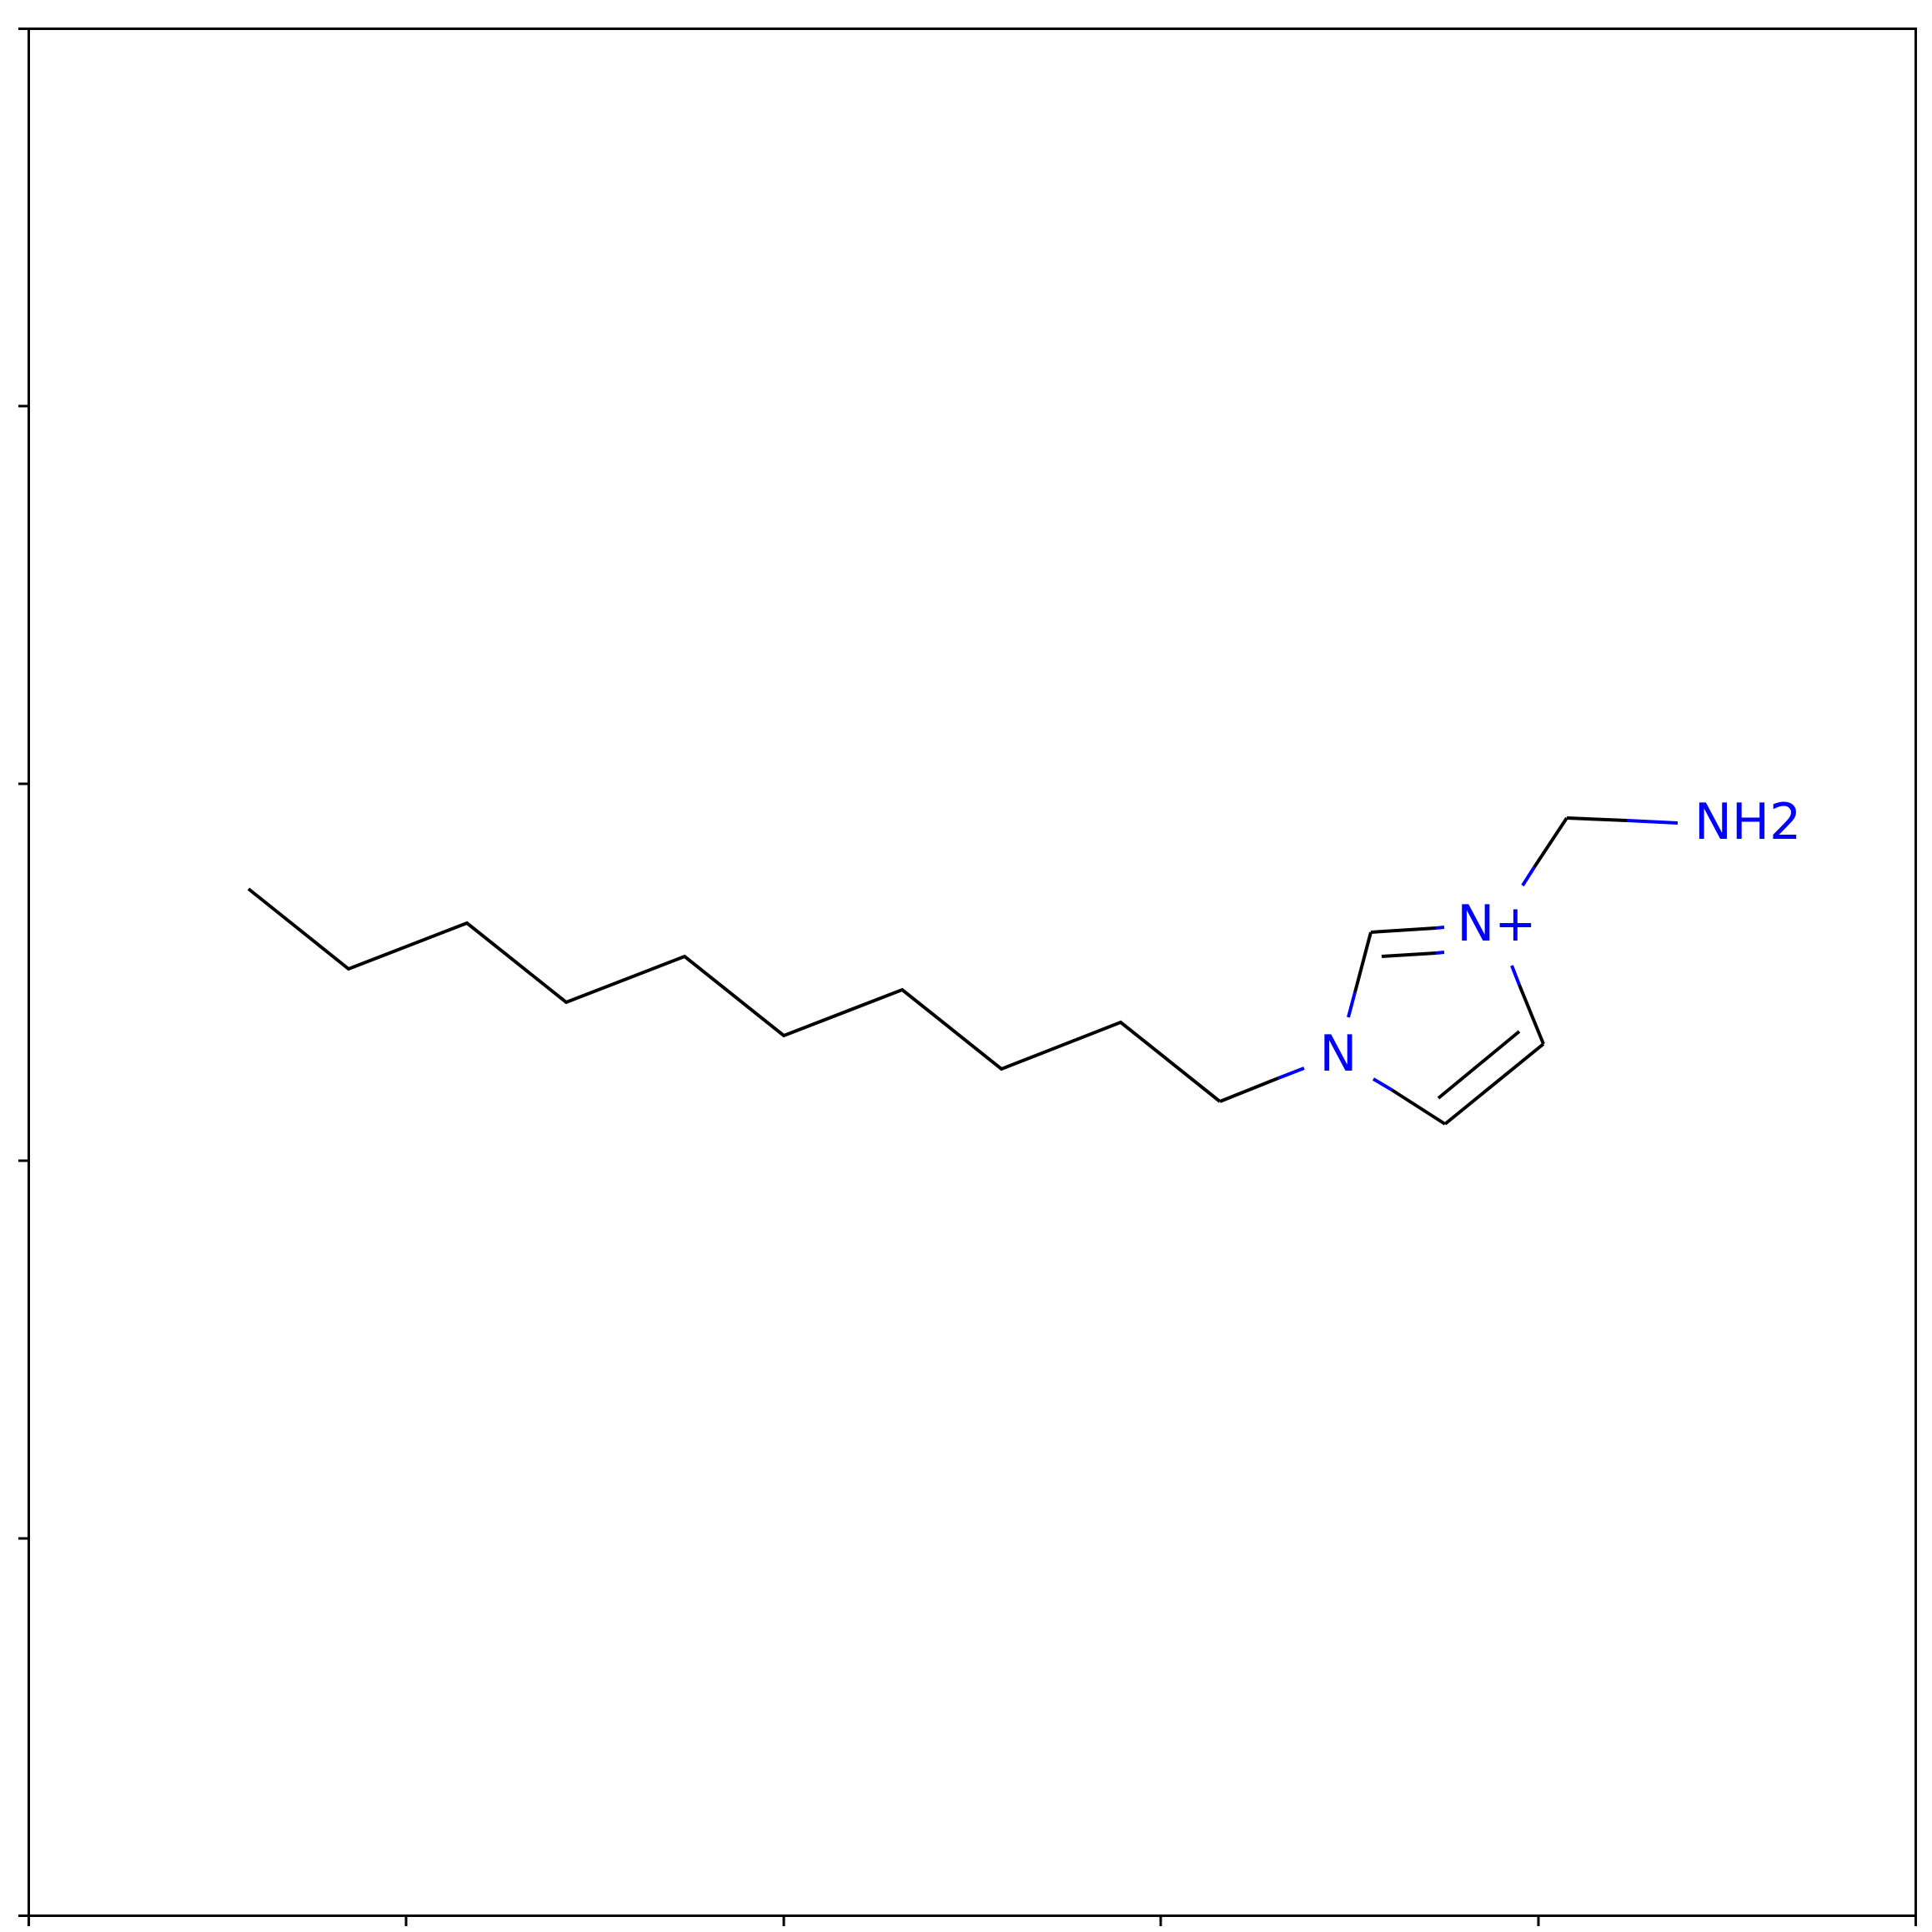  Describe the element at coordinates (1528, 876) in the screenshot. I see `bond-n3-ch2-hetero` at that location.